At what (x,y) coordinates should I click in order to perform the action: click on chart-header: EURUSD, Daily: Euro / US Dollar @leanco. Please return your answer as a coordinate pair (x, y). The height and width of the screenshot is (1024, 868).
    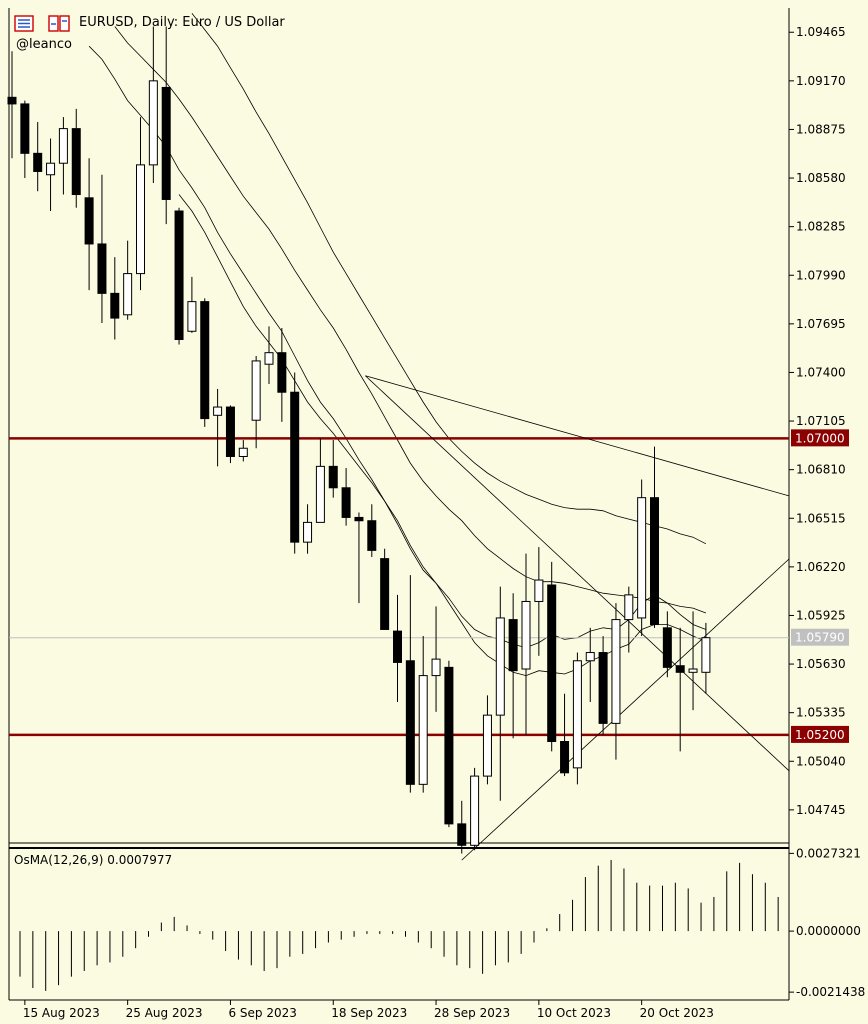
    Looking at the image, I should click on (164, 33).